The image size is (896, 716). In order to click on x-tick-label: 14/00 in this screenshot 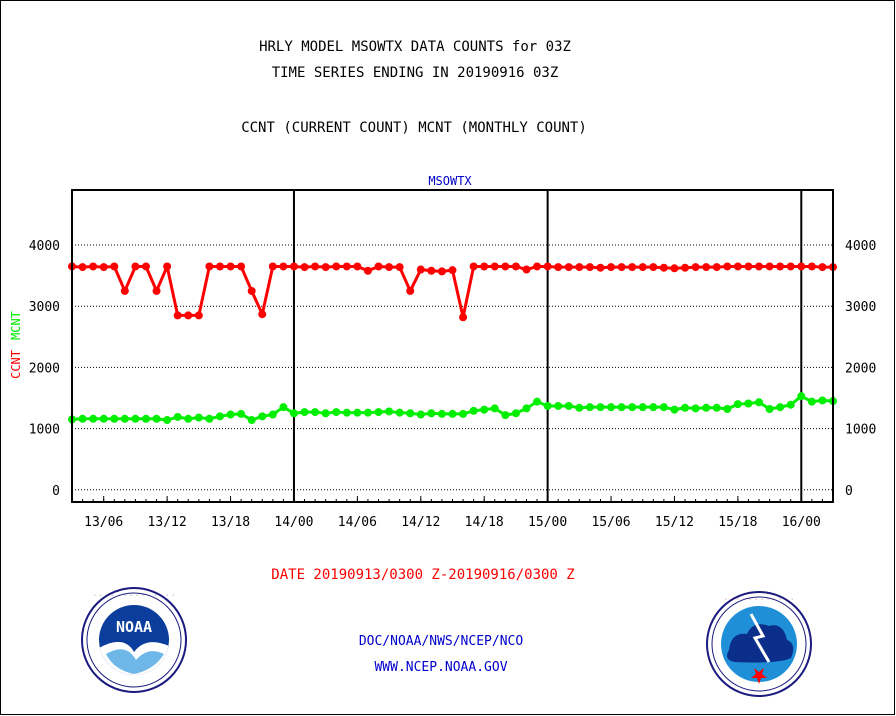, I will do `click(293, 522)`.